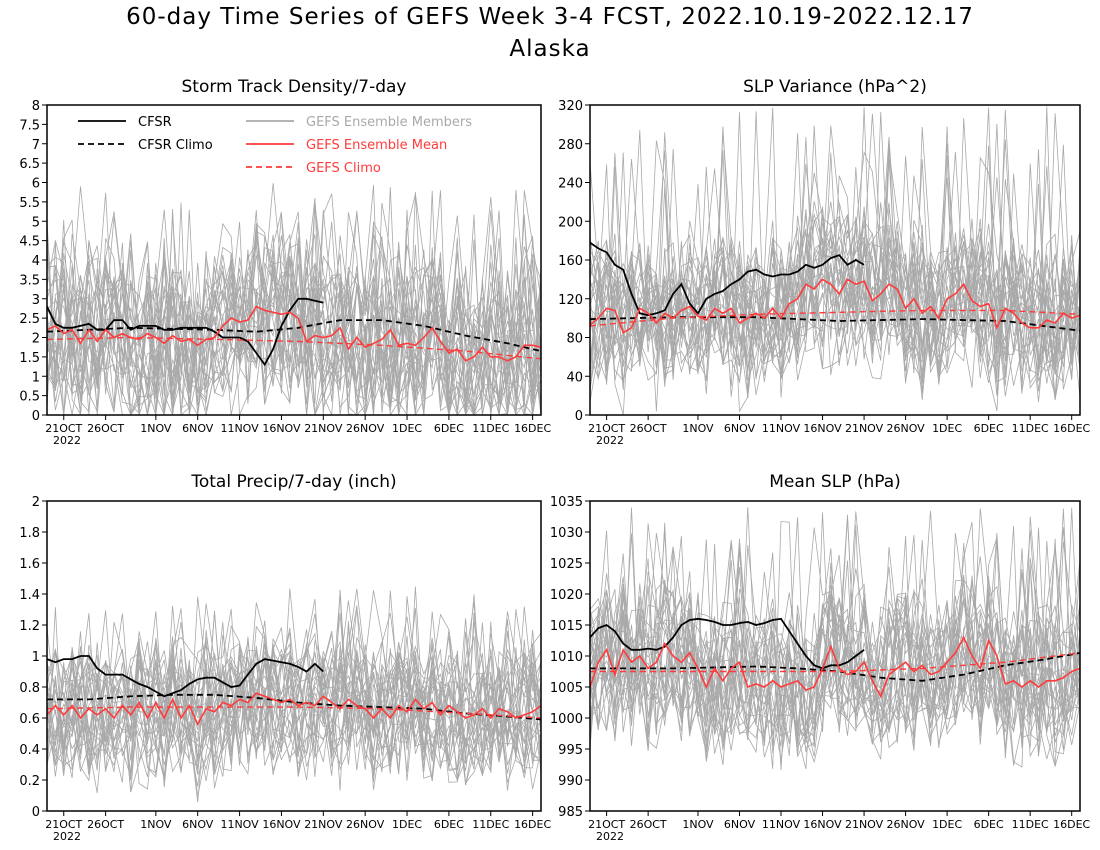 This screenshot has height=850, width=1100. What do you see at coordinates (566, 626) in the screenshot?
I see `y-tick-label: 1015` at bounding box center [566, 626].